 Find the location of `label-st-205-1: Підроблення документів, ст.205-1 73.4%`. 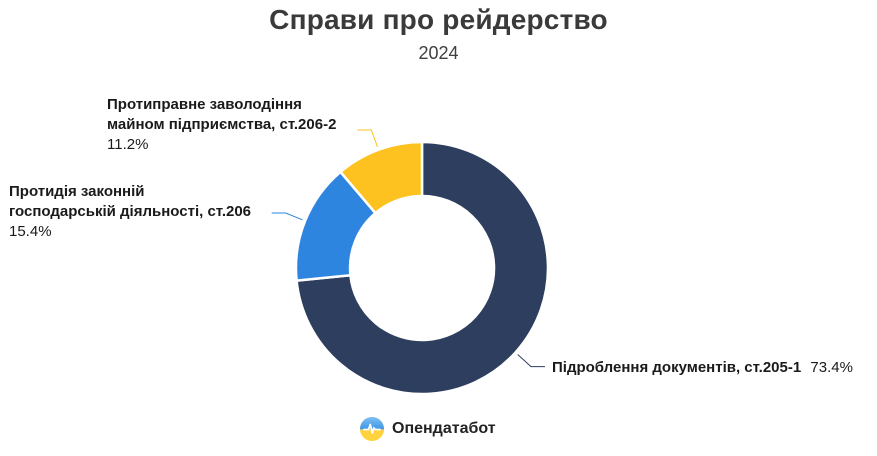

label-st-205-1: Підроблення документів, ст.205-1 73.4% is located at coordinates (702, 368).